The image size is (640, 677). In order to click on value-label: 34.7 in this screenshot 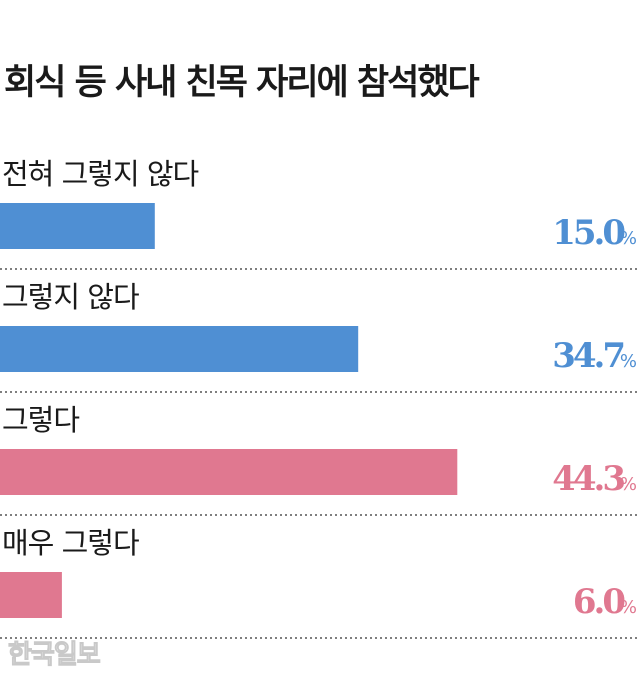, I will do `click(587, 356)`.